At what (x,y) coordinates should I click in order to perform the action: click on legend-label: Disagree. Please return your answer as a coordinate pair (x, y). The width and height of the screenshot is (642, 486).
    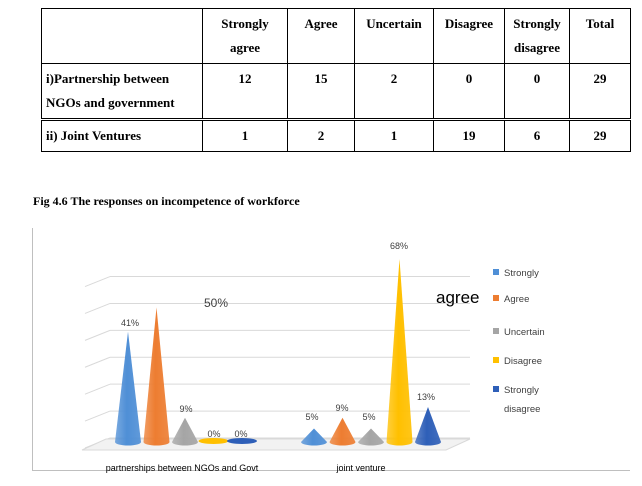
    Looking at the image, I should click on (523, 361).